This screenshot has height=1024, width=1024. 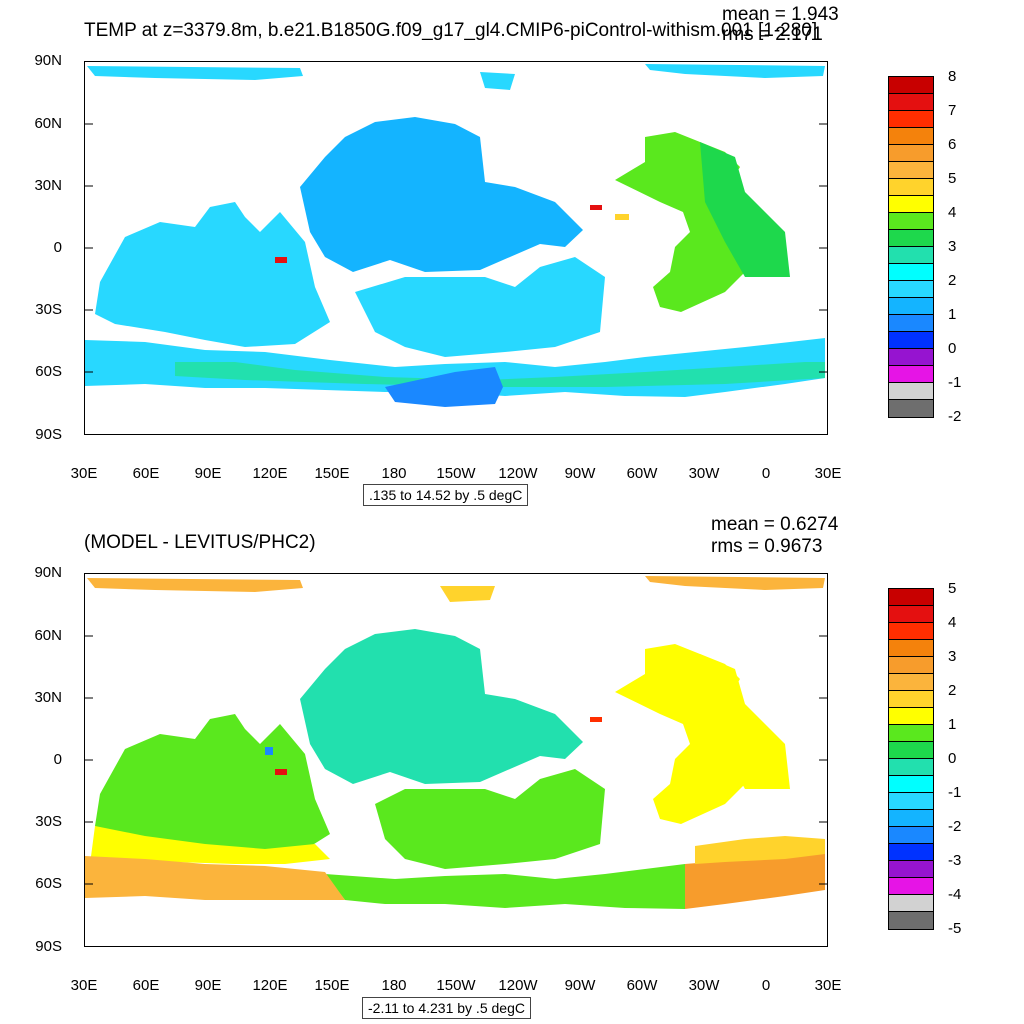 What do you see at coordinates (642, 473) in the screenshot?
I see `top-lon-label-60w: 60W` at bounding box center [642, 473].